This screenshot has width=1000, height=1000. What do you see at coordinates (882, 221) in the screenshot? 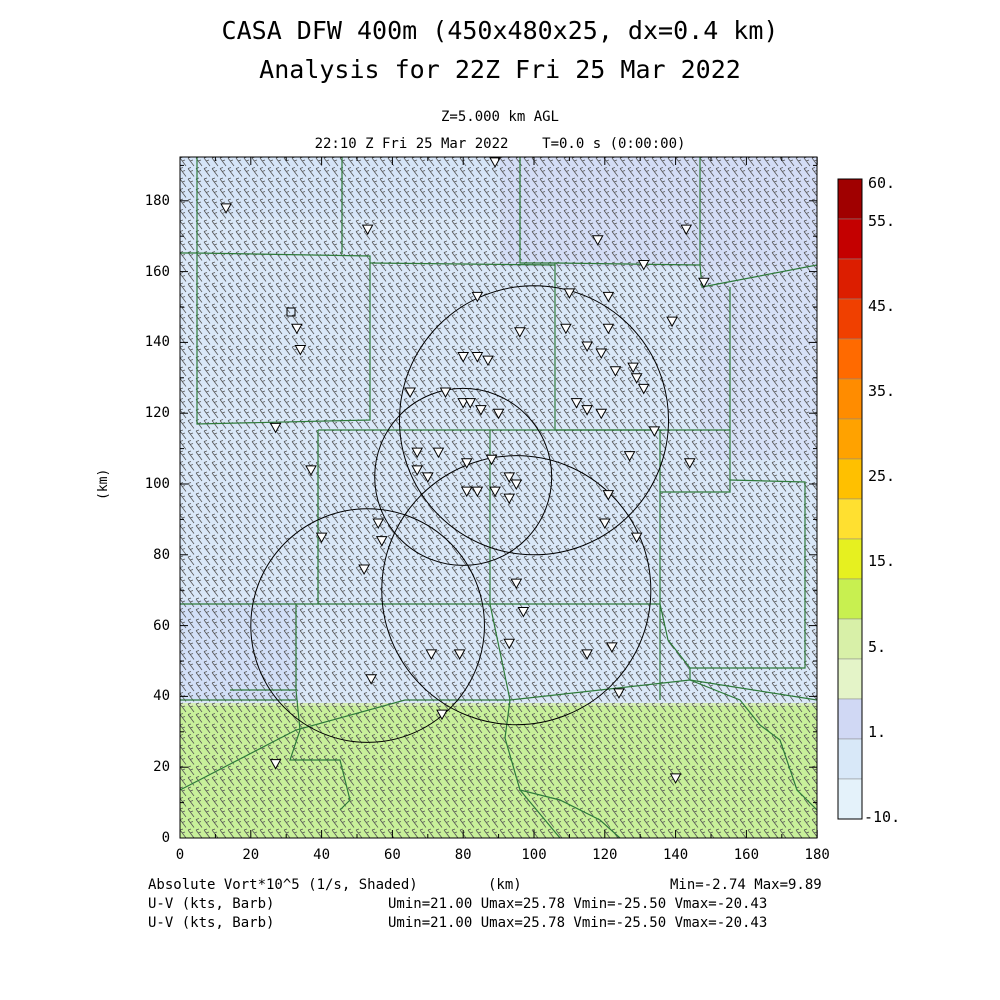
I see `colorbar-label: 55.` at bounding box center [882, 221].